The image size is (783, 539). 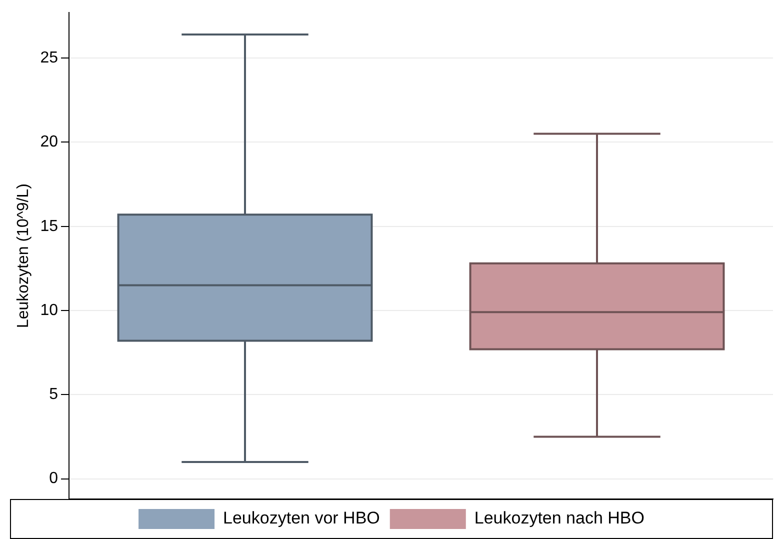 I want to click on y-tick-label: 5, so click(x=53, y=395).